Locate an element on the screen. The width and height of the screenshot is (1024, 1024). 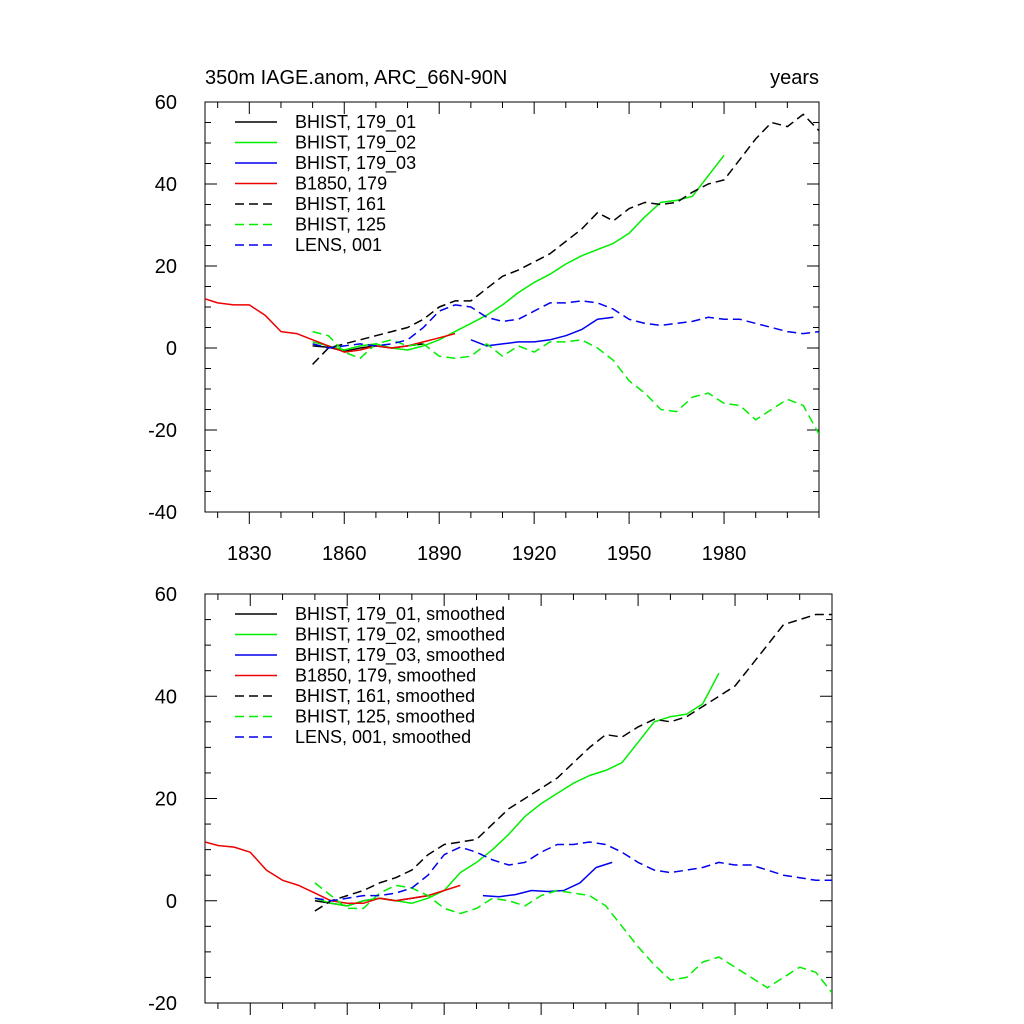
legend-label: BHIST, 179_03, smoothed is located at coordinates (400, 655).